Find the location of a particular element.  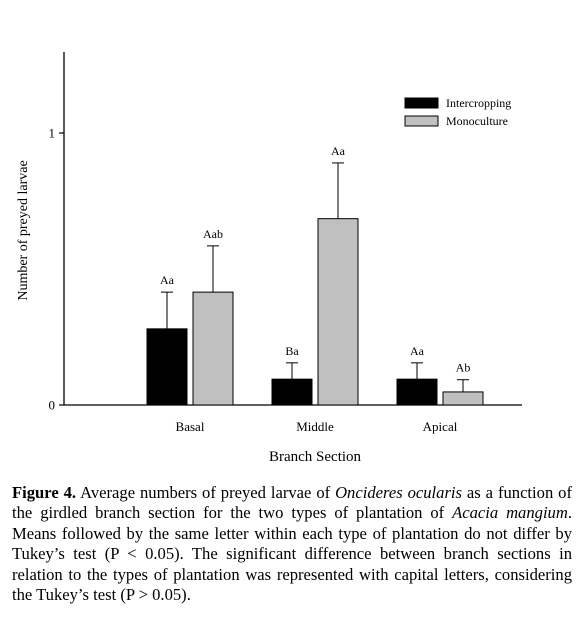

legend-label: Monoculture is located at coordinates (477, 121).